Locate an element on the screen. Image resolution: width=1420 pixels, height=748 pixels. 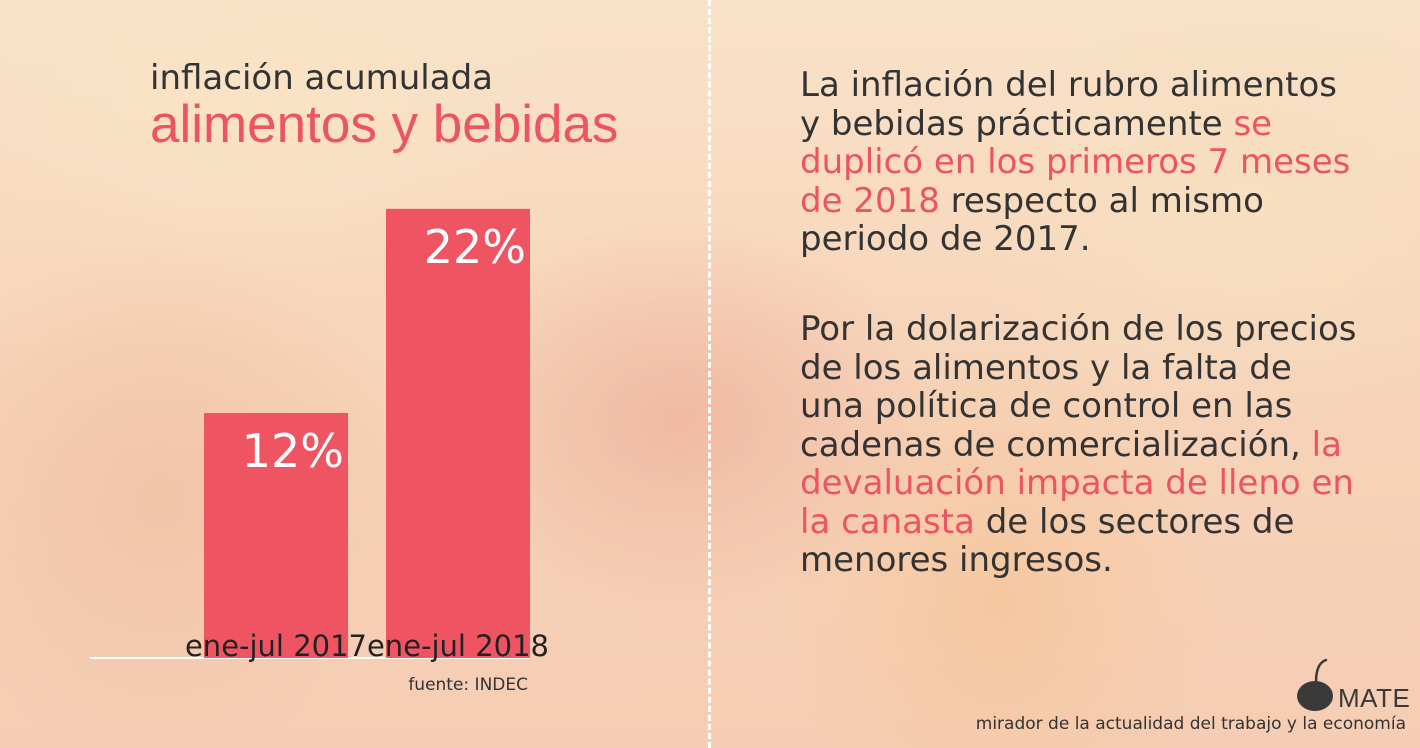
paragraph-2-text-end: de los sectores de menores ingresos. is located at coordinates (1047, 540).